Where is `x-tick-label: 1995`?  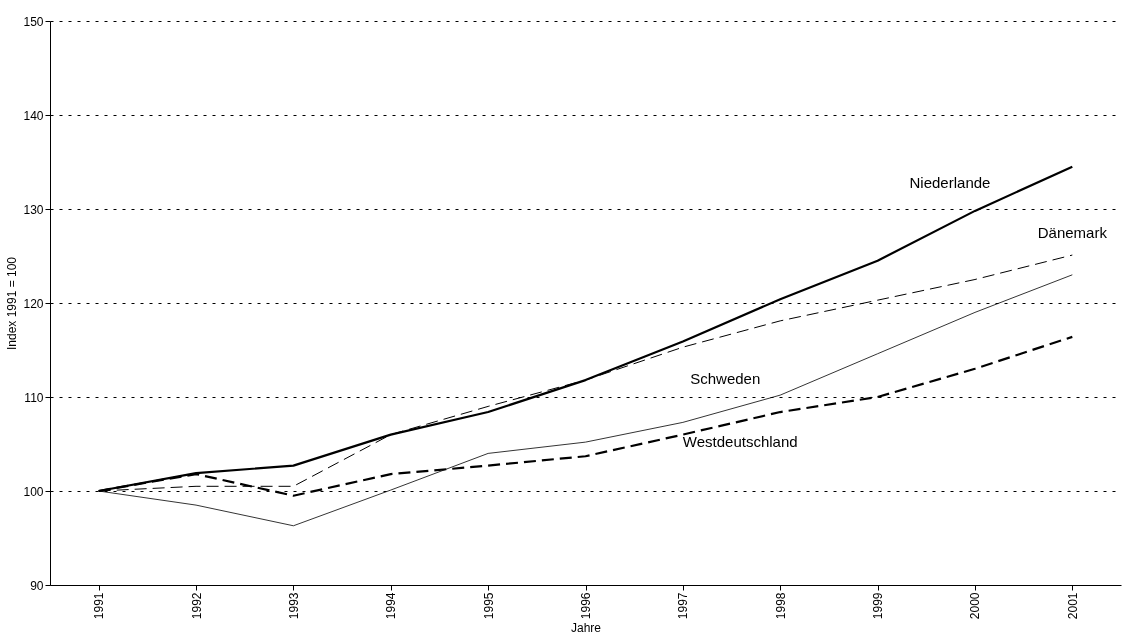
x-tick-label: 1995 is located at coordinates (488, 606).